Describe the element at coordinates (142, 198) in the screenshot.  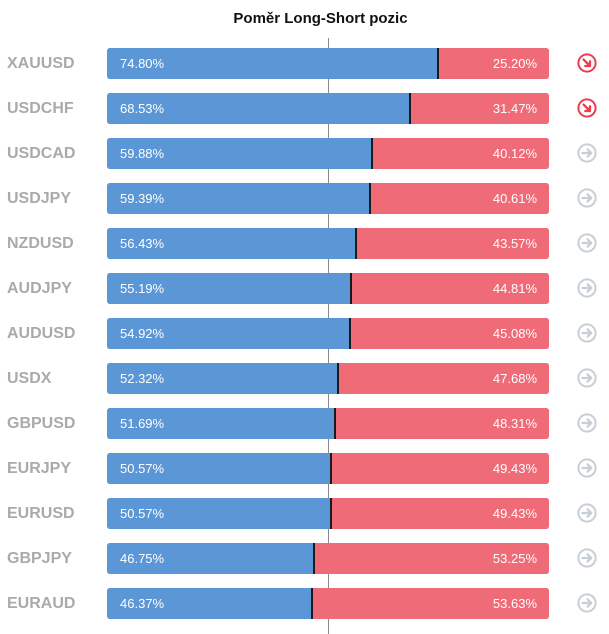
I see `long-percent-label: 59.39%` at that location.